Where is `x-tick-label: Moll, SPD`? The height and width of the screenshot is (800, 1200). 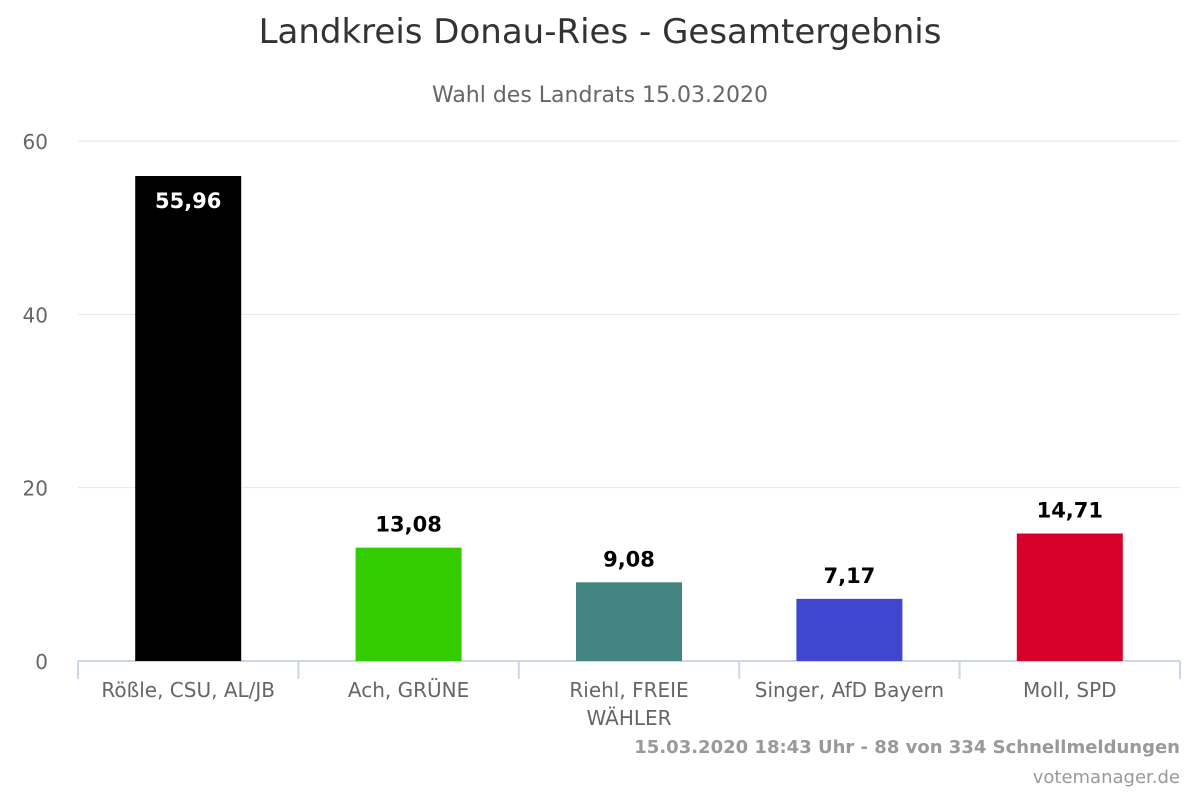
x-tick-label: Moll, SPD is located at coordinates (1069, 690).